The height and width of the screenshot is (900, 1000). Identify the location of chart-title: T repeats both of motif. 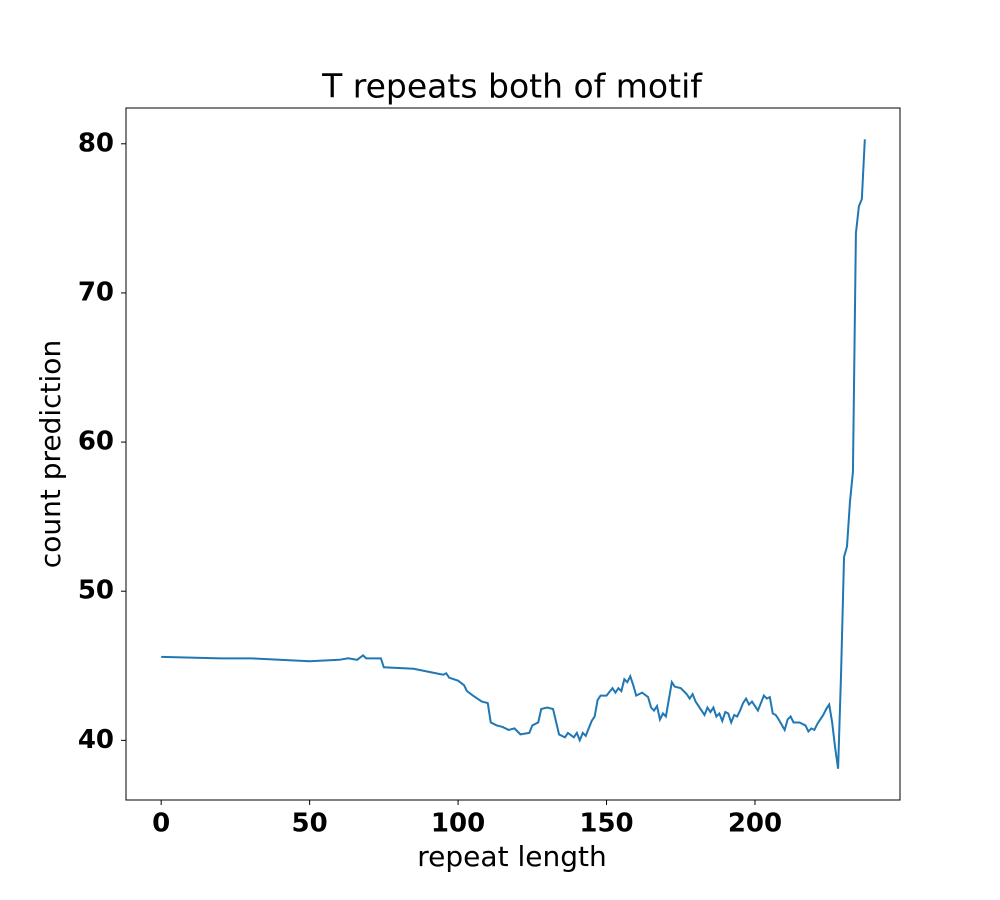
(512, 86).